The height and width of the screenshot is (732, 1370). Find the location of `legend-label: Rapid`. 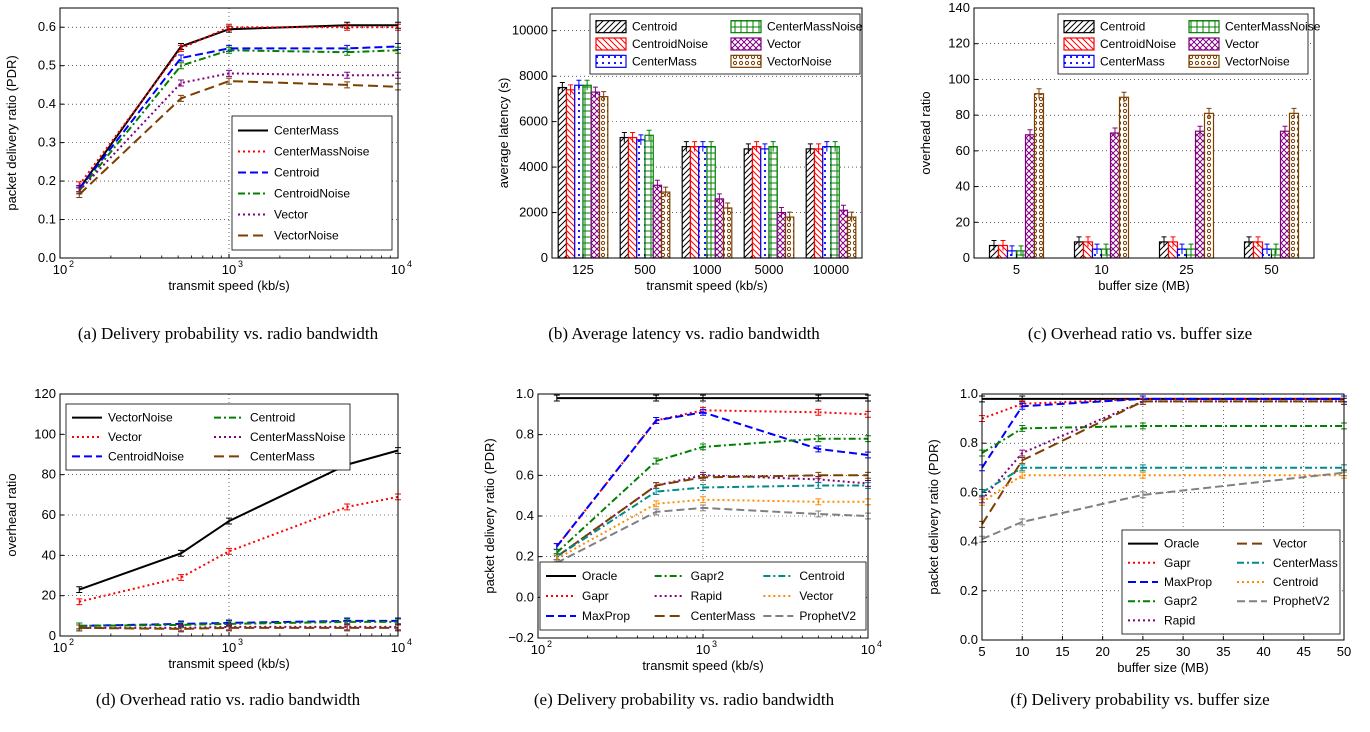

legend-label: Rapid is located at coordinates (1179, 620).